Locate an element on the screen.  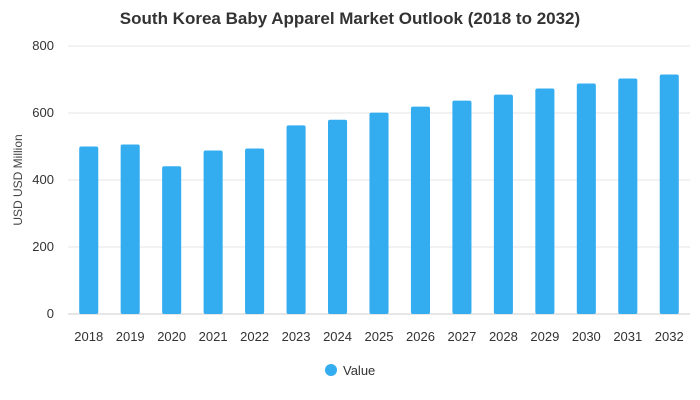
bar-2032 is located at coordinates (669, 194).